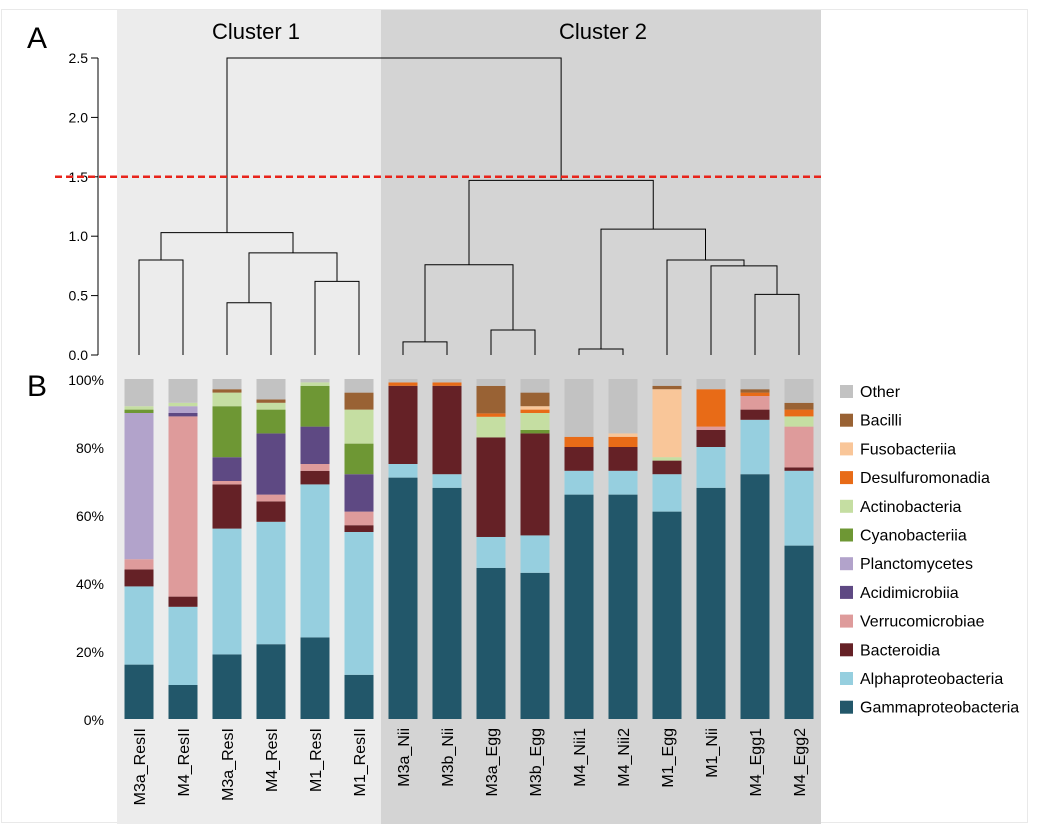 The height and width of the screenshot is (824, 1043). Describe the element at coordinates (756, 762) in the screenshot. I see `sample-label: M4_Egg1` at that location.